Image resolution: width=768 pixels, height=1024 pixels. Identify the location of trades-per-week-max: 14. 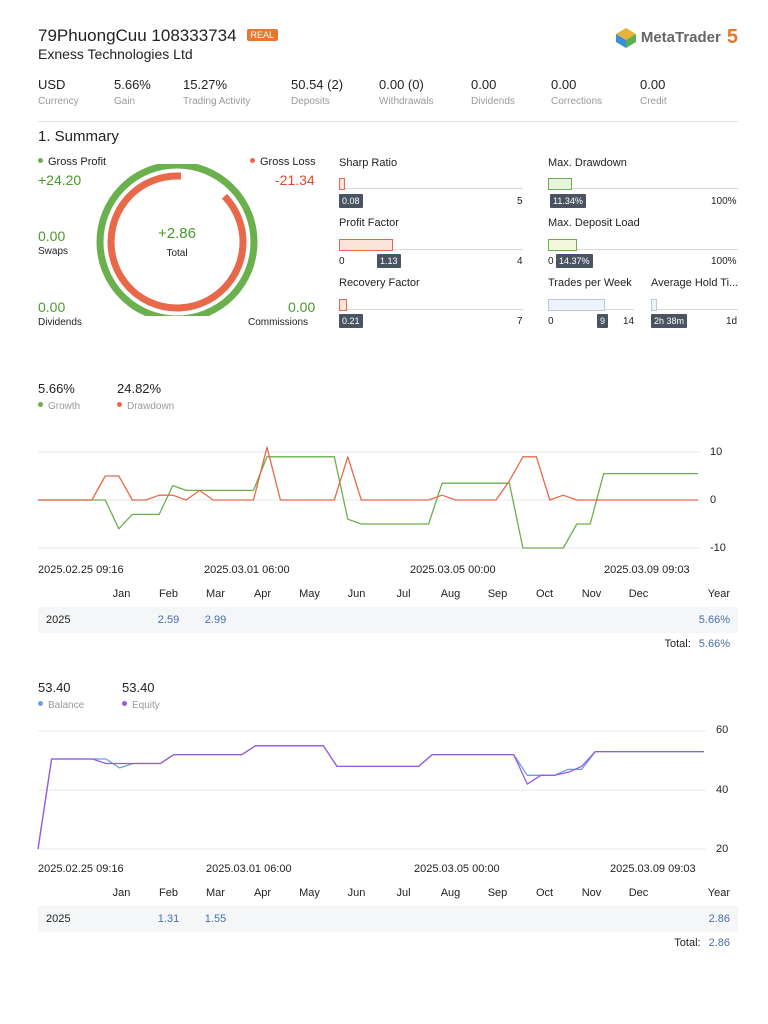
(629, 321).